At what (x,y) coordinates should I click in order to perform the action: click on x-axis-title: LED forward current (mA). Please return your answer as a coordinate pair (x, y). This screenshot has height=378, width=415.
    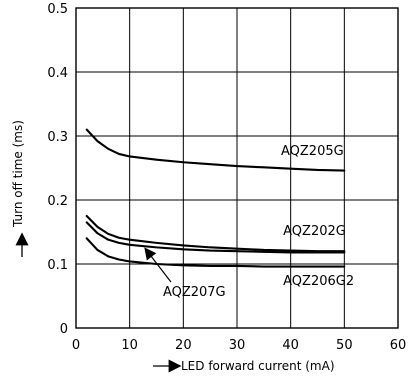
    Looking at the image, I should click on (258, 366).